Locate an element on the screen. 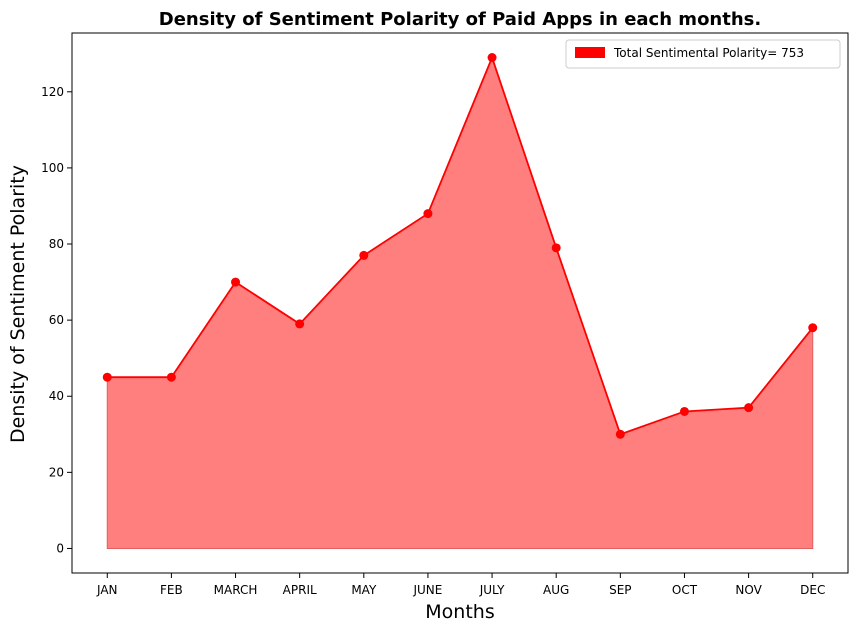 The width and height of the screenshot is (856, 632). legend-label: Total Sentimental Polarity= 753 is located at coordinates (708, 53).